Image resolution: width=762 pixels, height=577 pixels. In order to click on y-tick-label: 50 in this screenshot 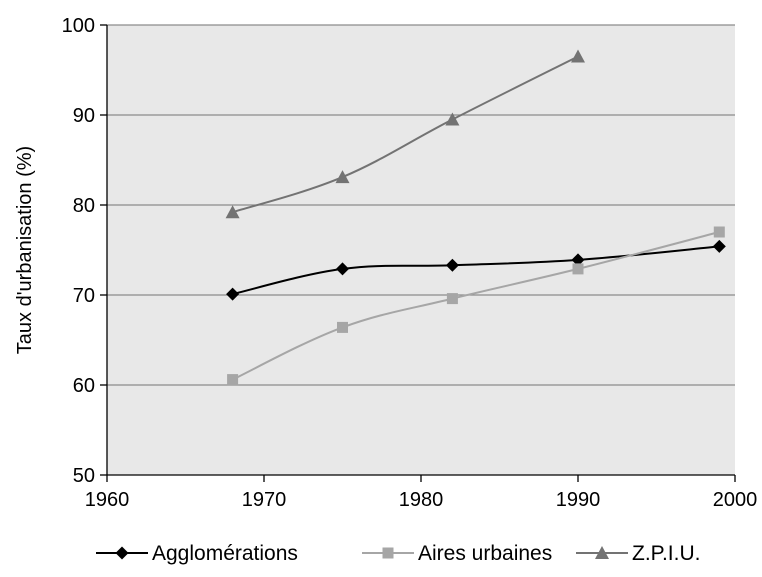, I will do `click(84, 476)`.